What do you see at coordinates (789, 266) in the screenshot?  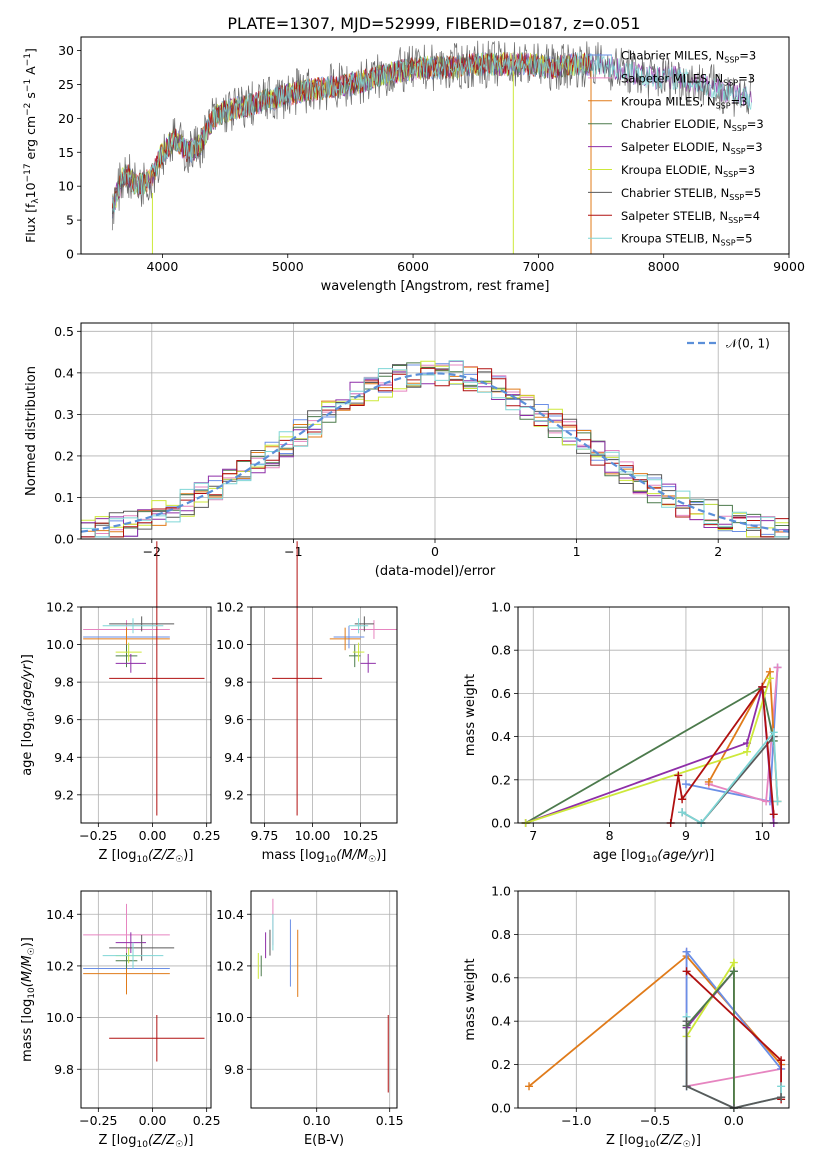 I see `x-tick-label: 9000` at bounding box center [789, 266].